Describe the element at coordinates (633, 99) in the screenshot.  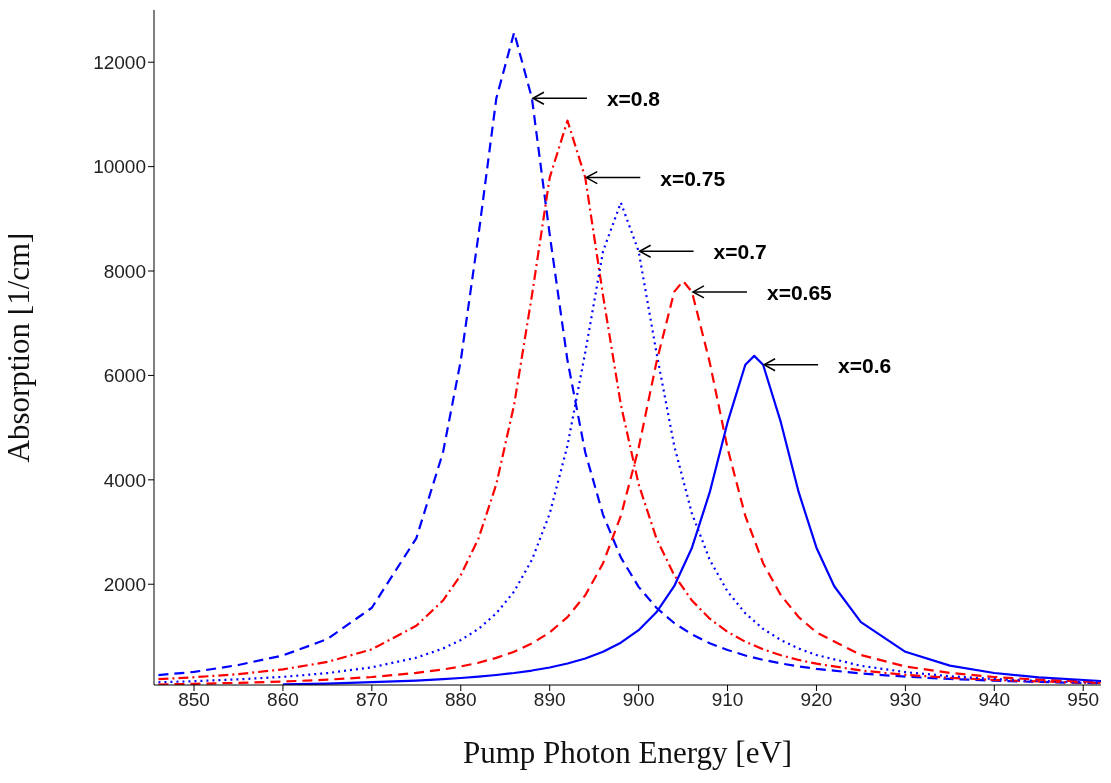
I see `annotation: x=0.8` at that location.